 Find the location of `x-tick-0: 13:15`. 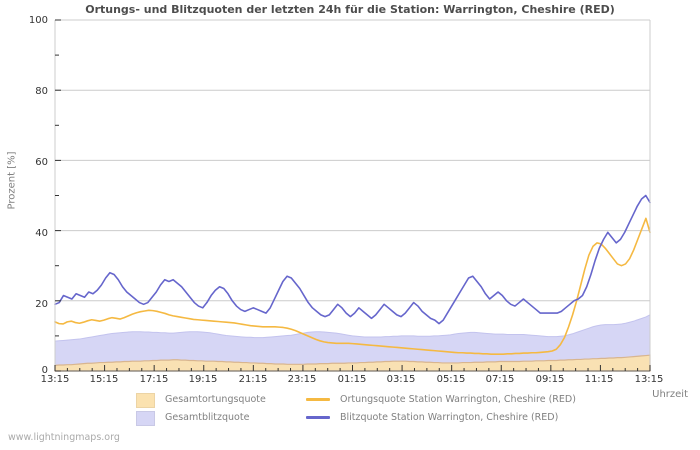

x-tick-0: 13:15 is located at coordinates (55, 379).